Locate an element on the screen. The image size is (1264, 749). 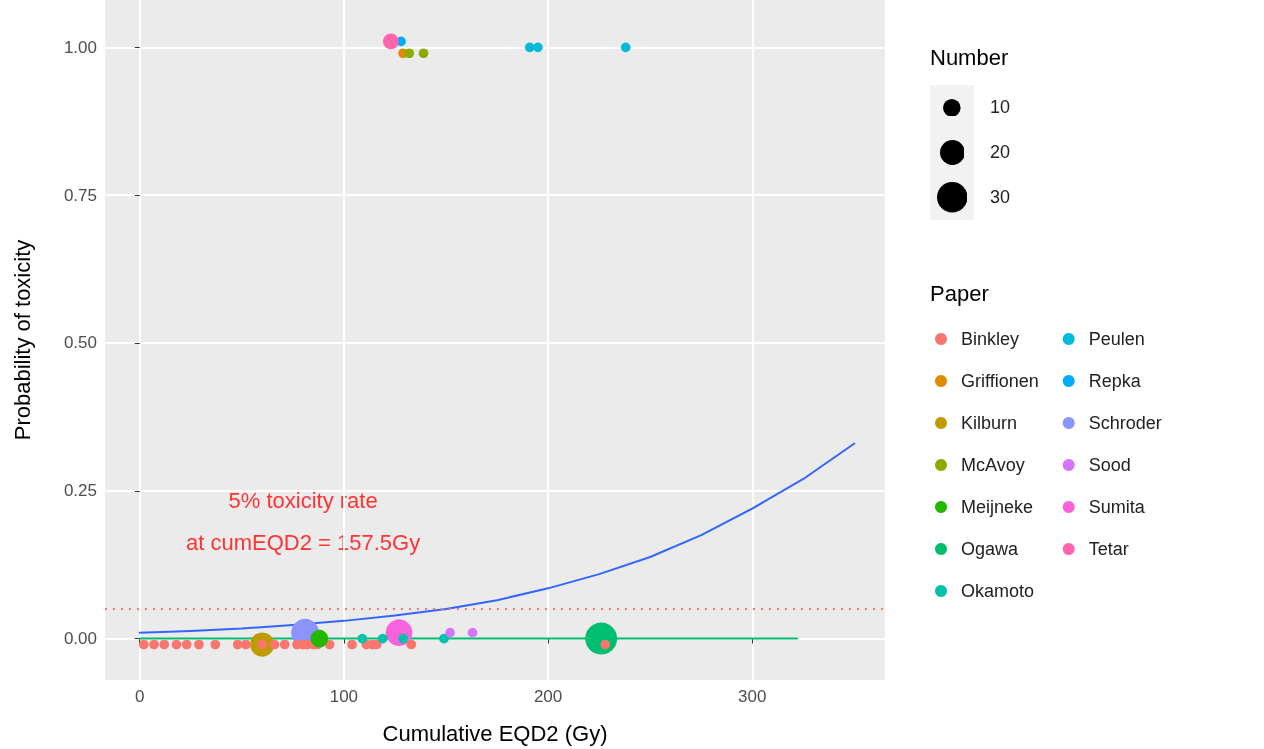
x-tick-label: 300 is located at coordinates (752, 696).